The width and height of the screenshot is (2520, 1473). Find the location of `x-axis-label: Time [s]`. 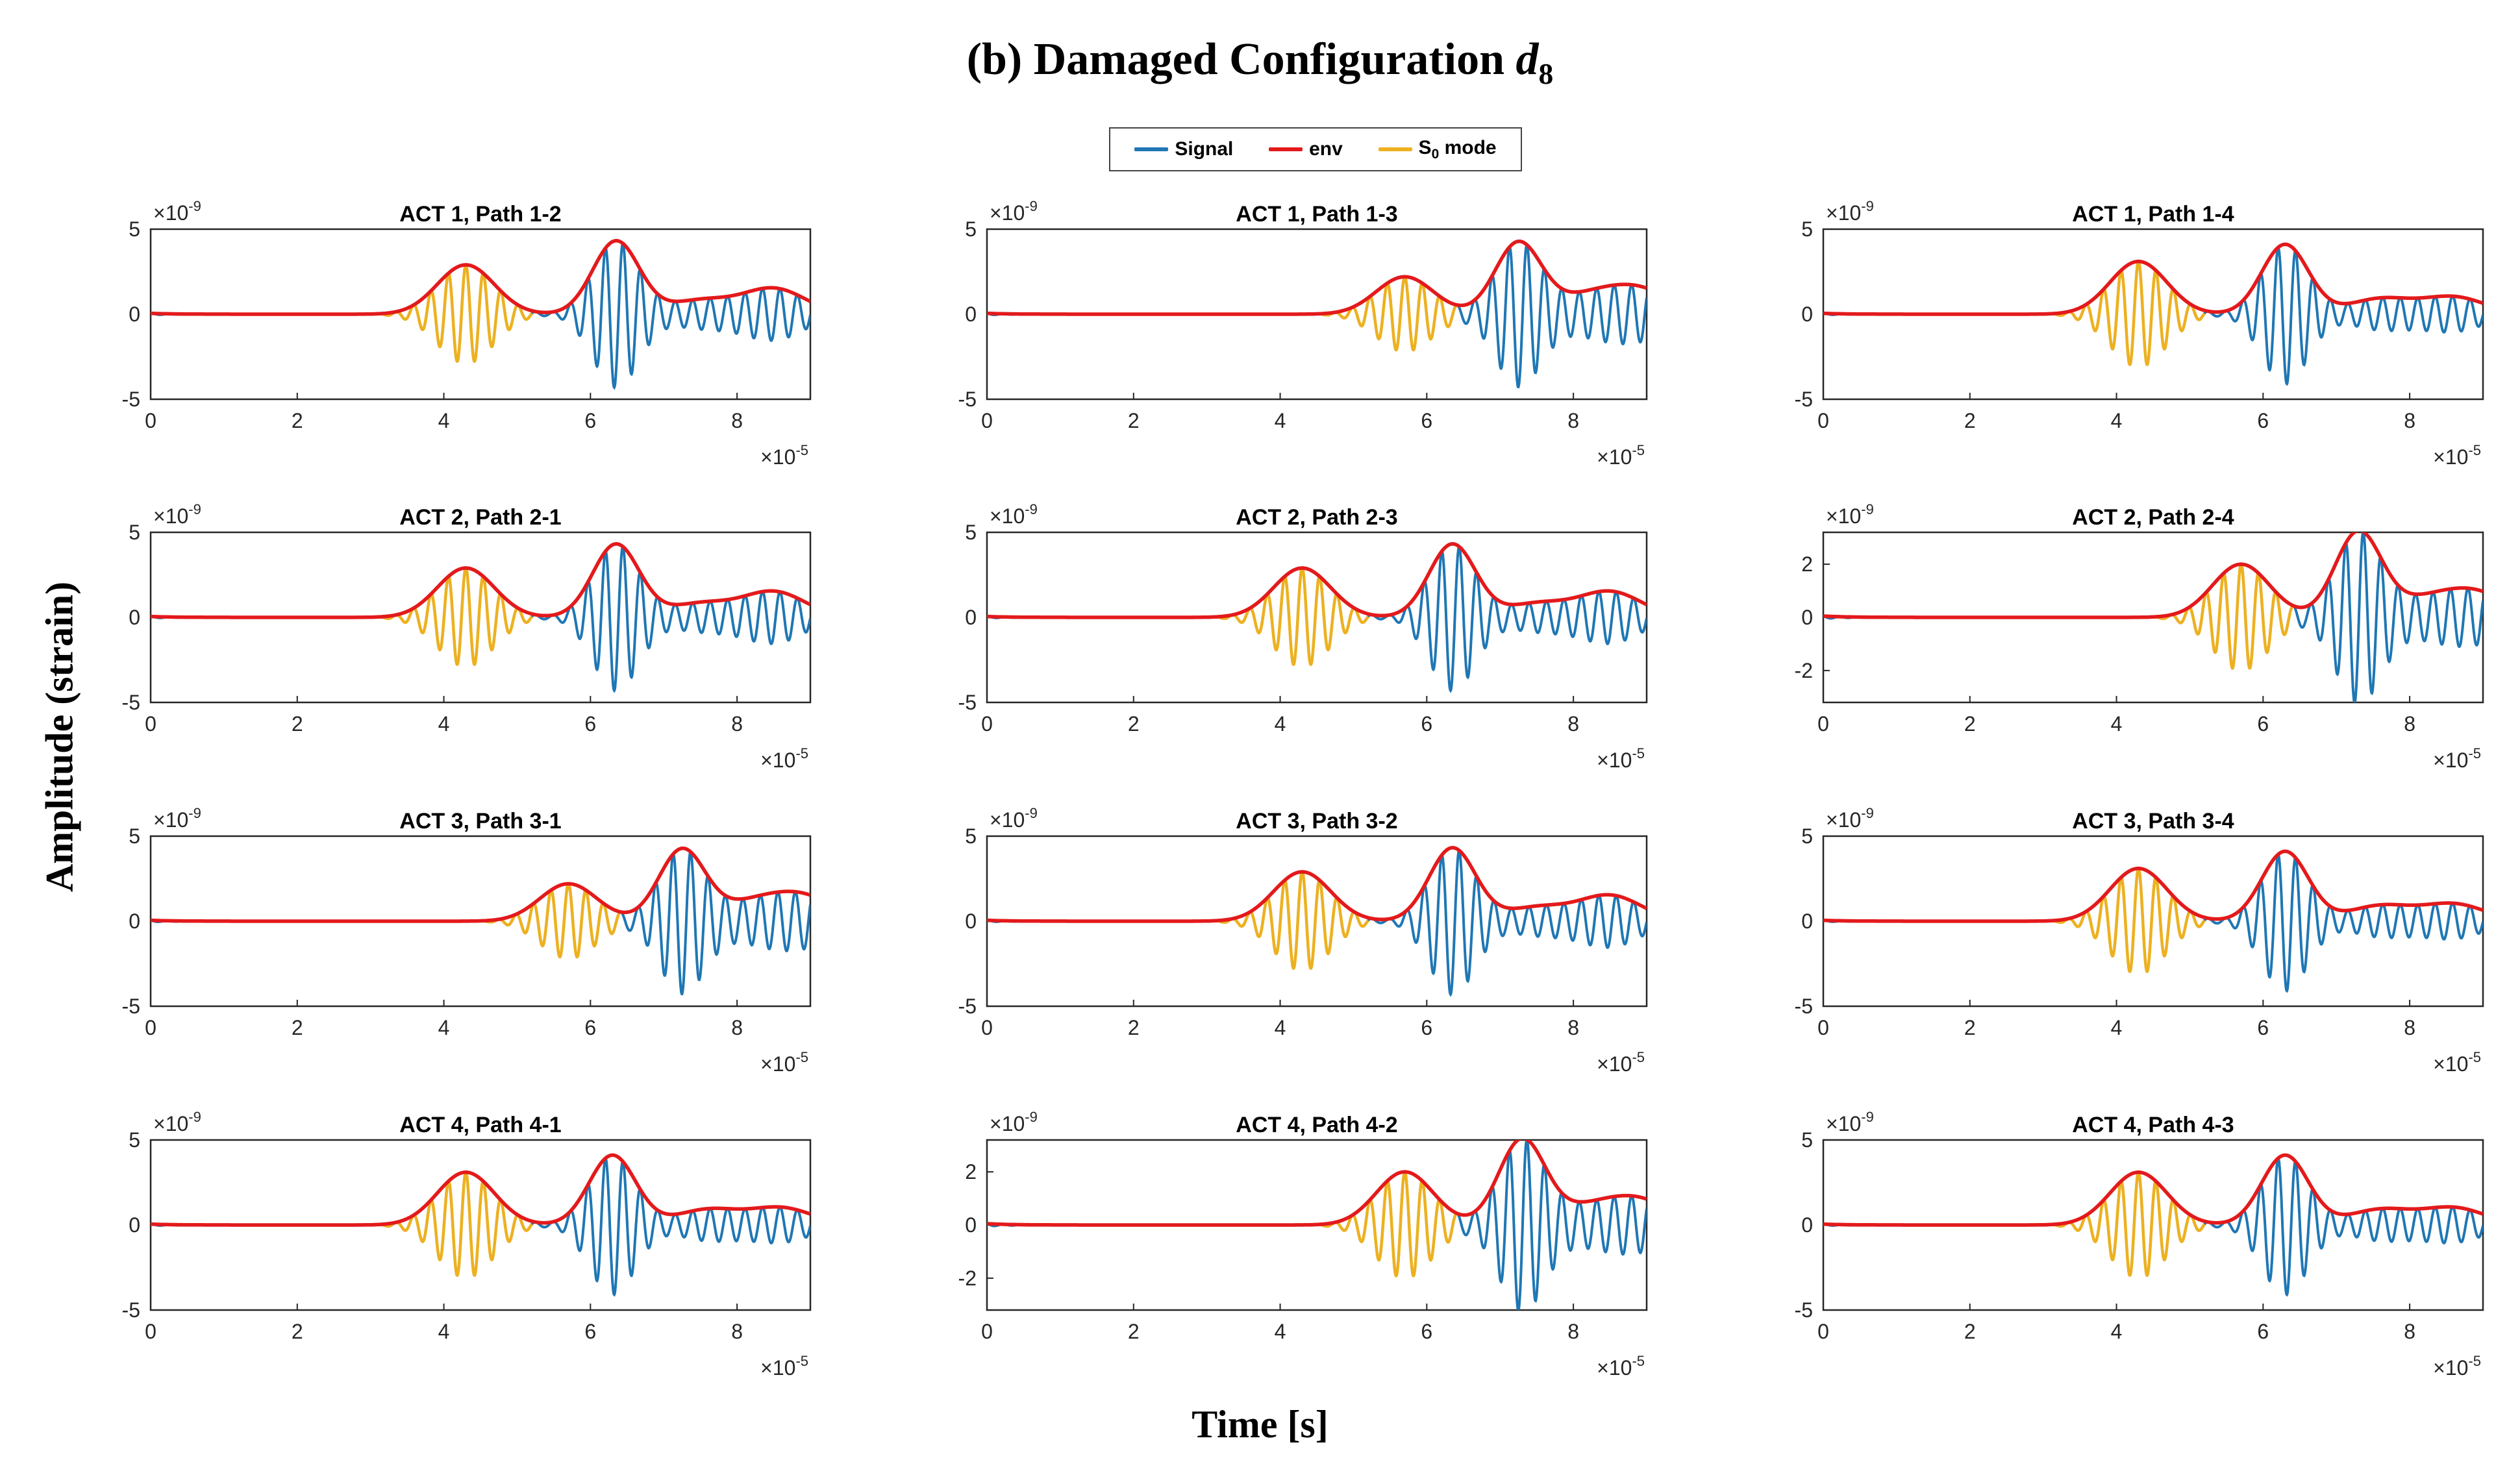

x-axis-label: Time [s] is located at coordinates (1260, 1424).